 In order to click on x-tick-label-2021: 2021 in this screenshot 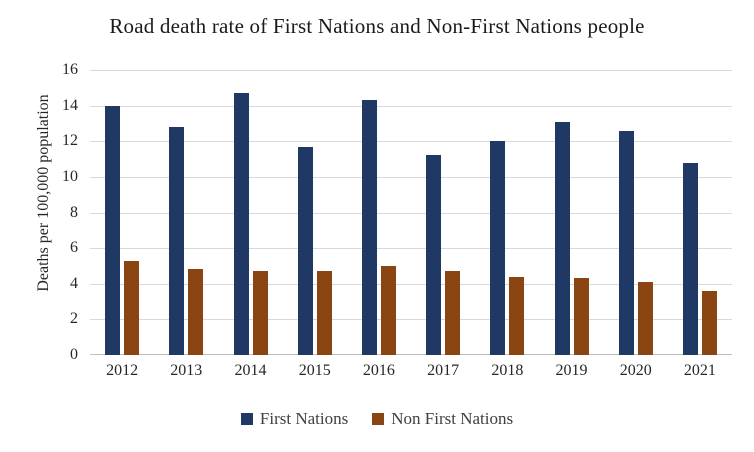, I will do `click(699, 370)`.